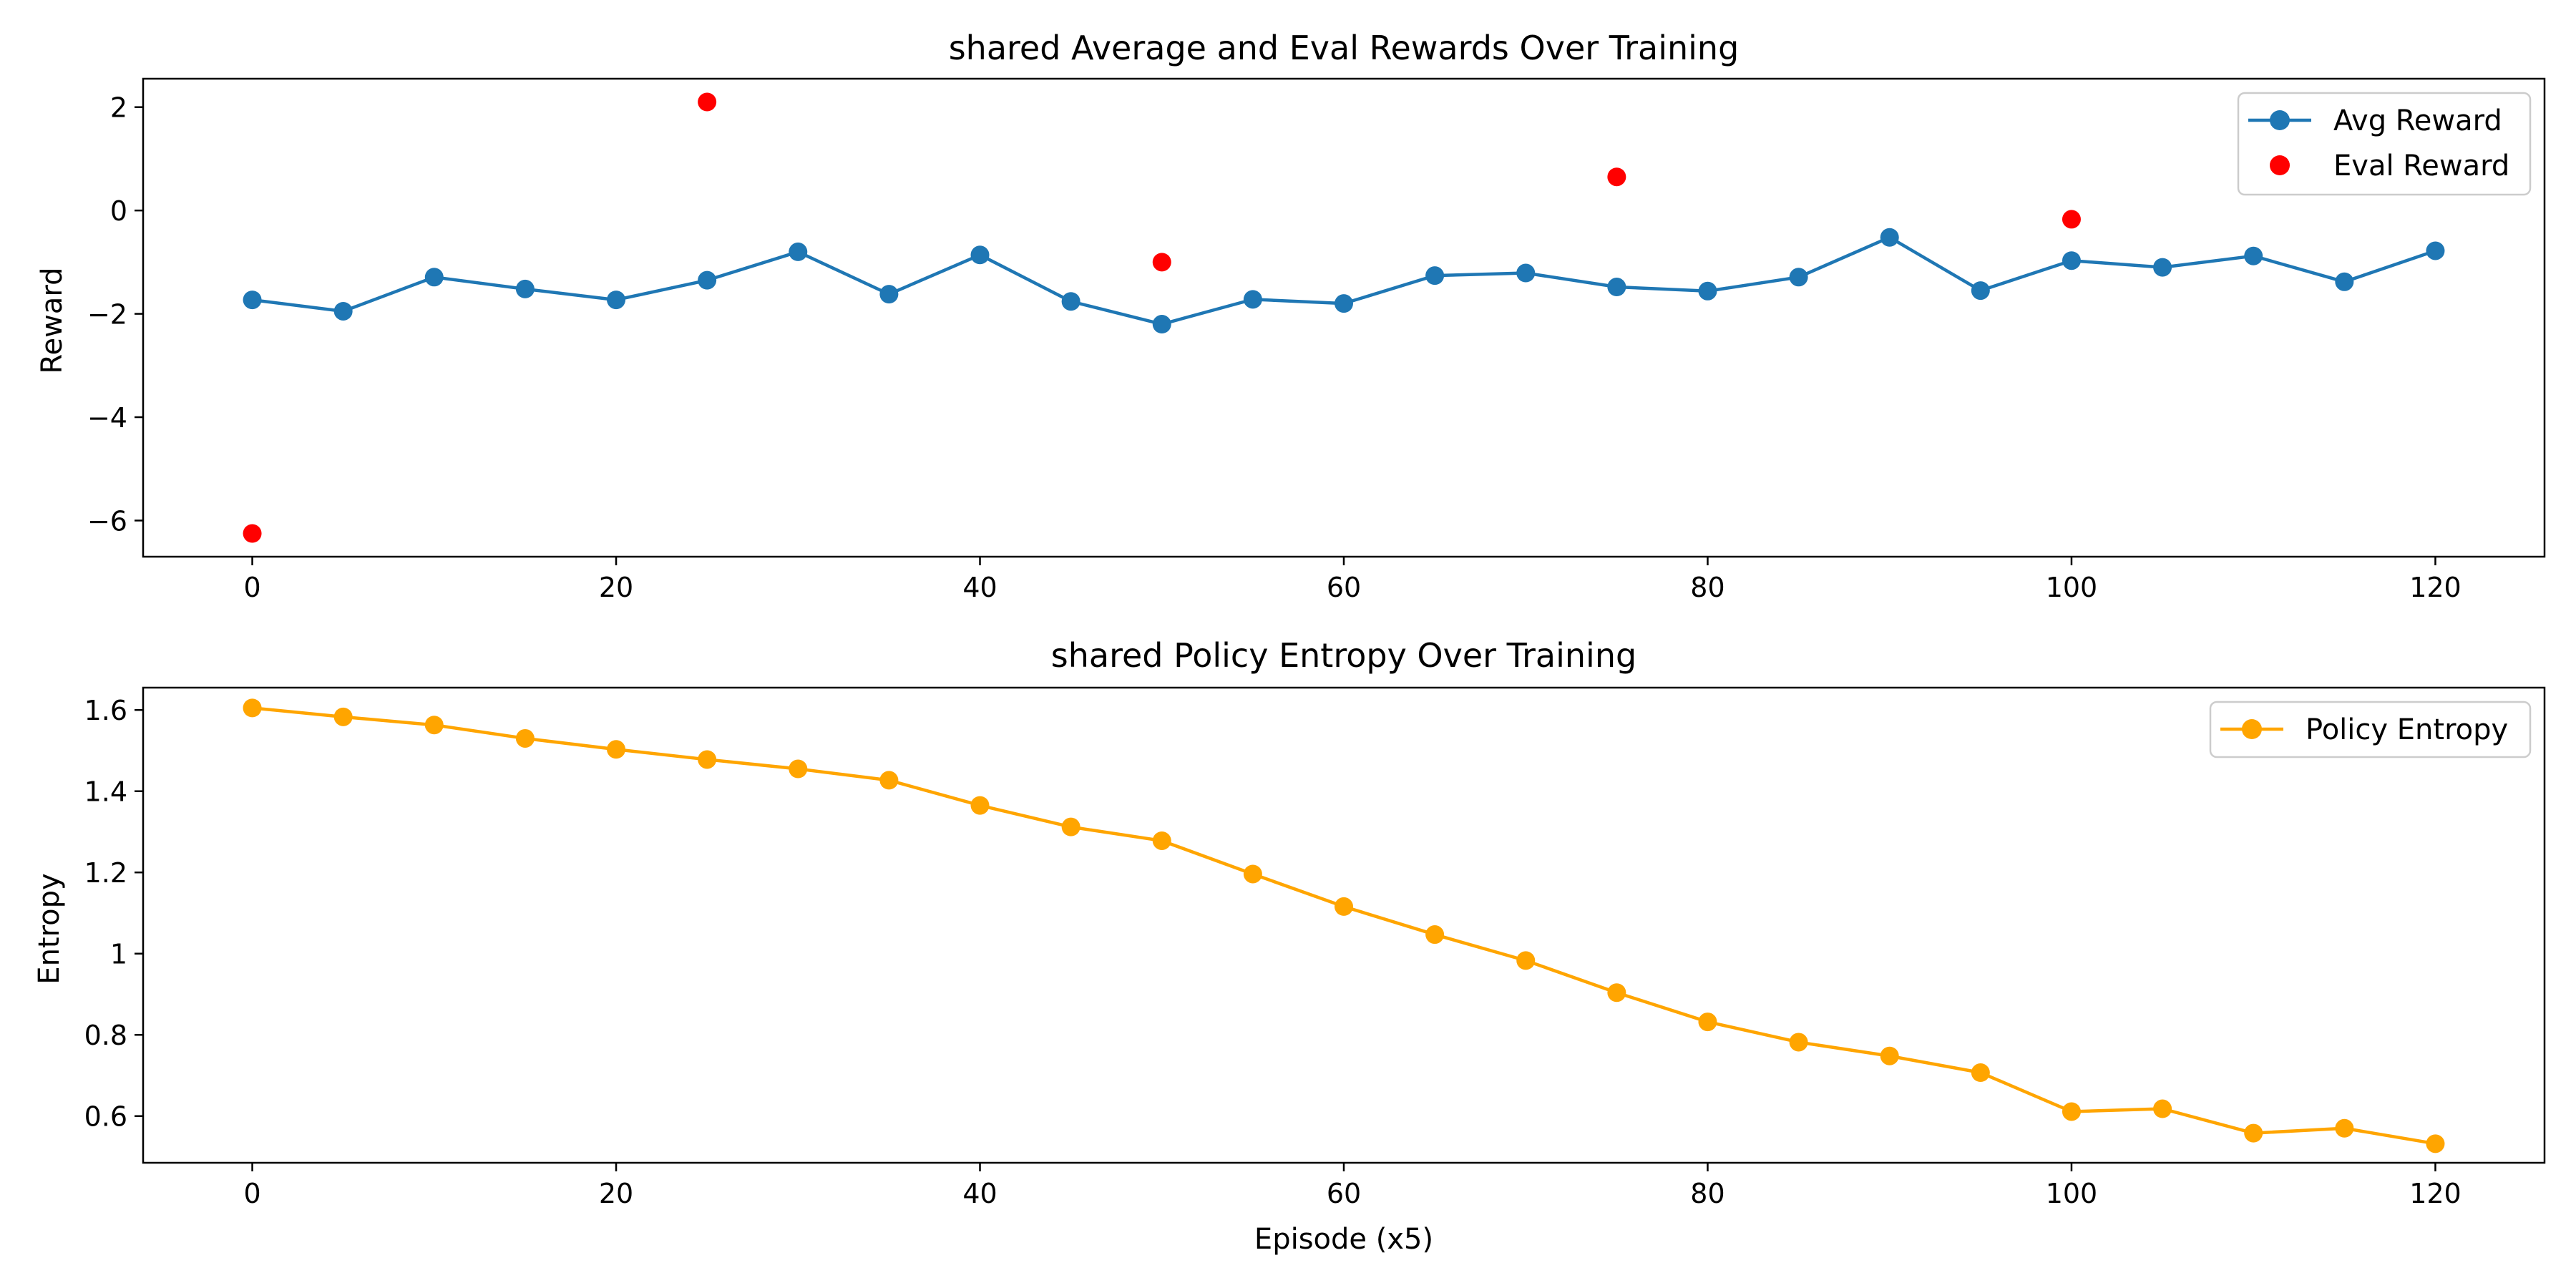  Describe the element at coordinates (115, 314) in the screenshot. I see `reward-y-ticks: −6 −4 −2 0 2` at that location.